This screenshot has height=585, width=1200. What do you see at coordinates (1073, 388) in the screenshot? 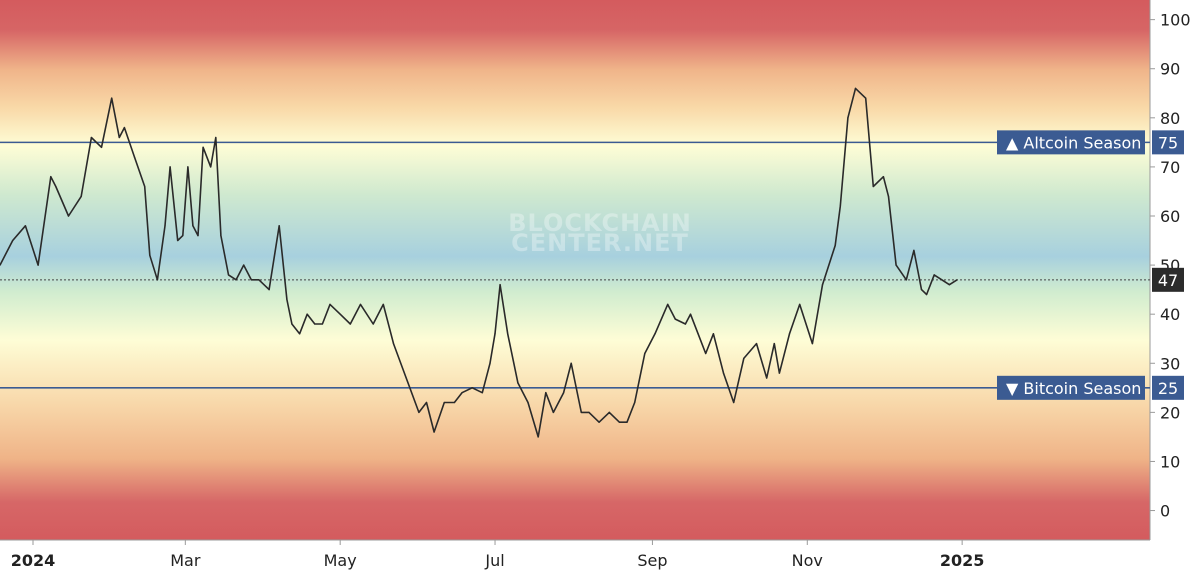
I see `reference-tag-label-1: ▼ Bitcoin Season` at bounding box center [1073, 388].